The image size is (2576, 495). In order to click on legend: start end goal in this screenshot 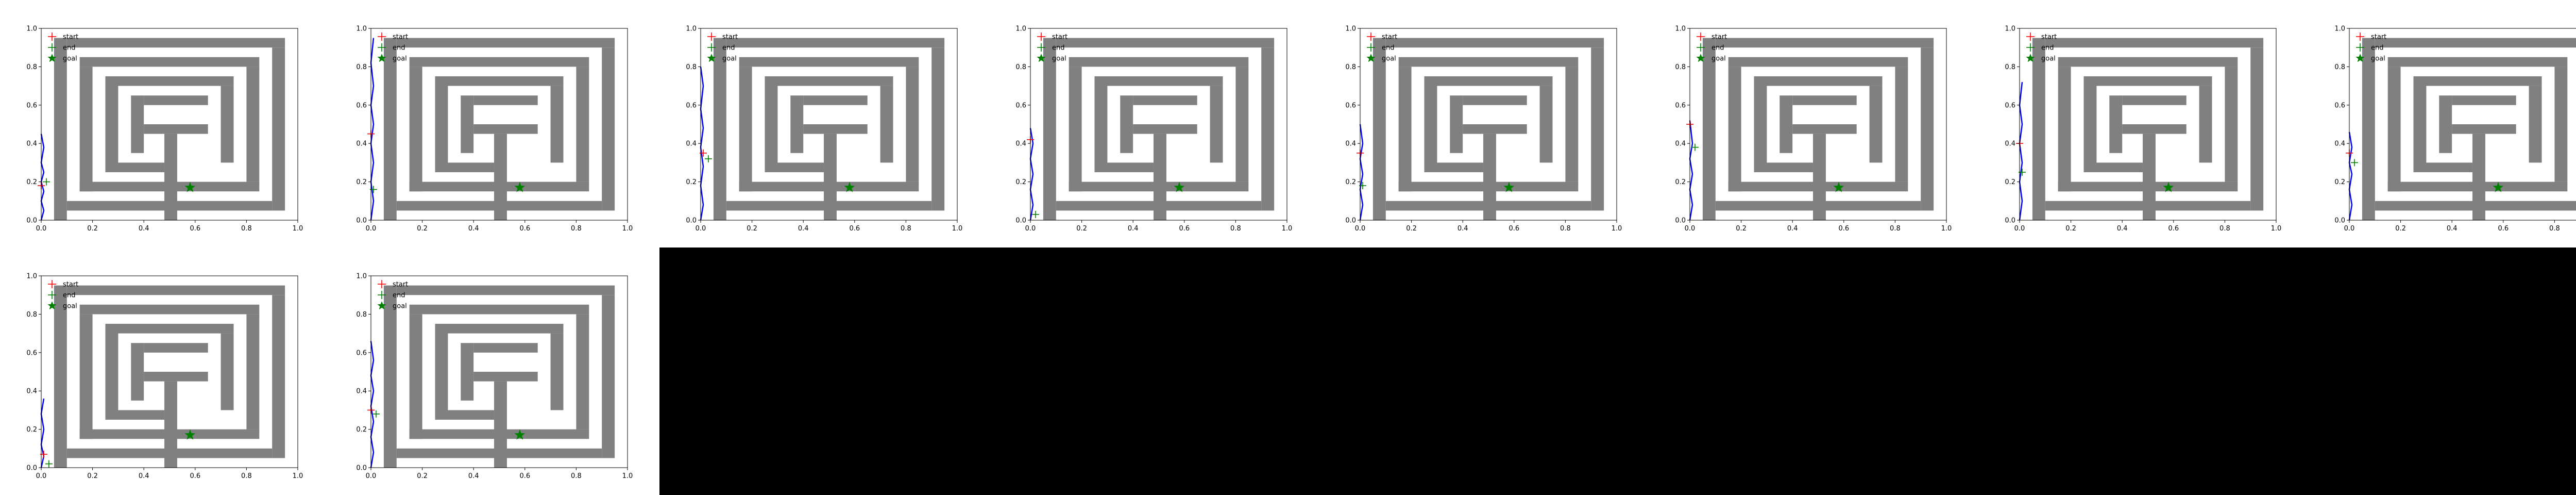, I will do `click(2370, 47)`.